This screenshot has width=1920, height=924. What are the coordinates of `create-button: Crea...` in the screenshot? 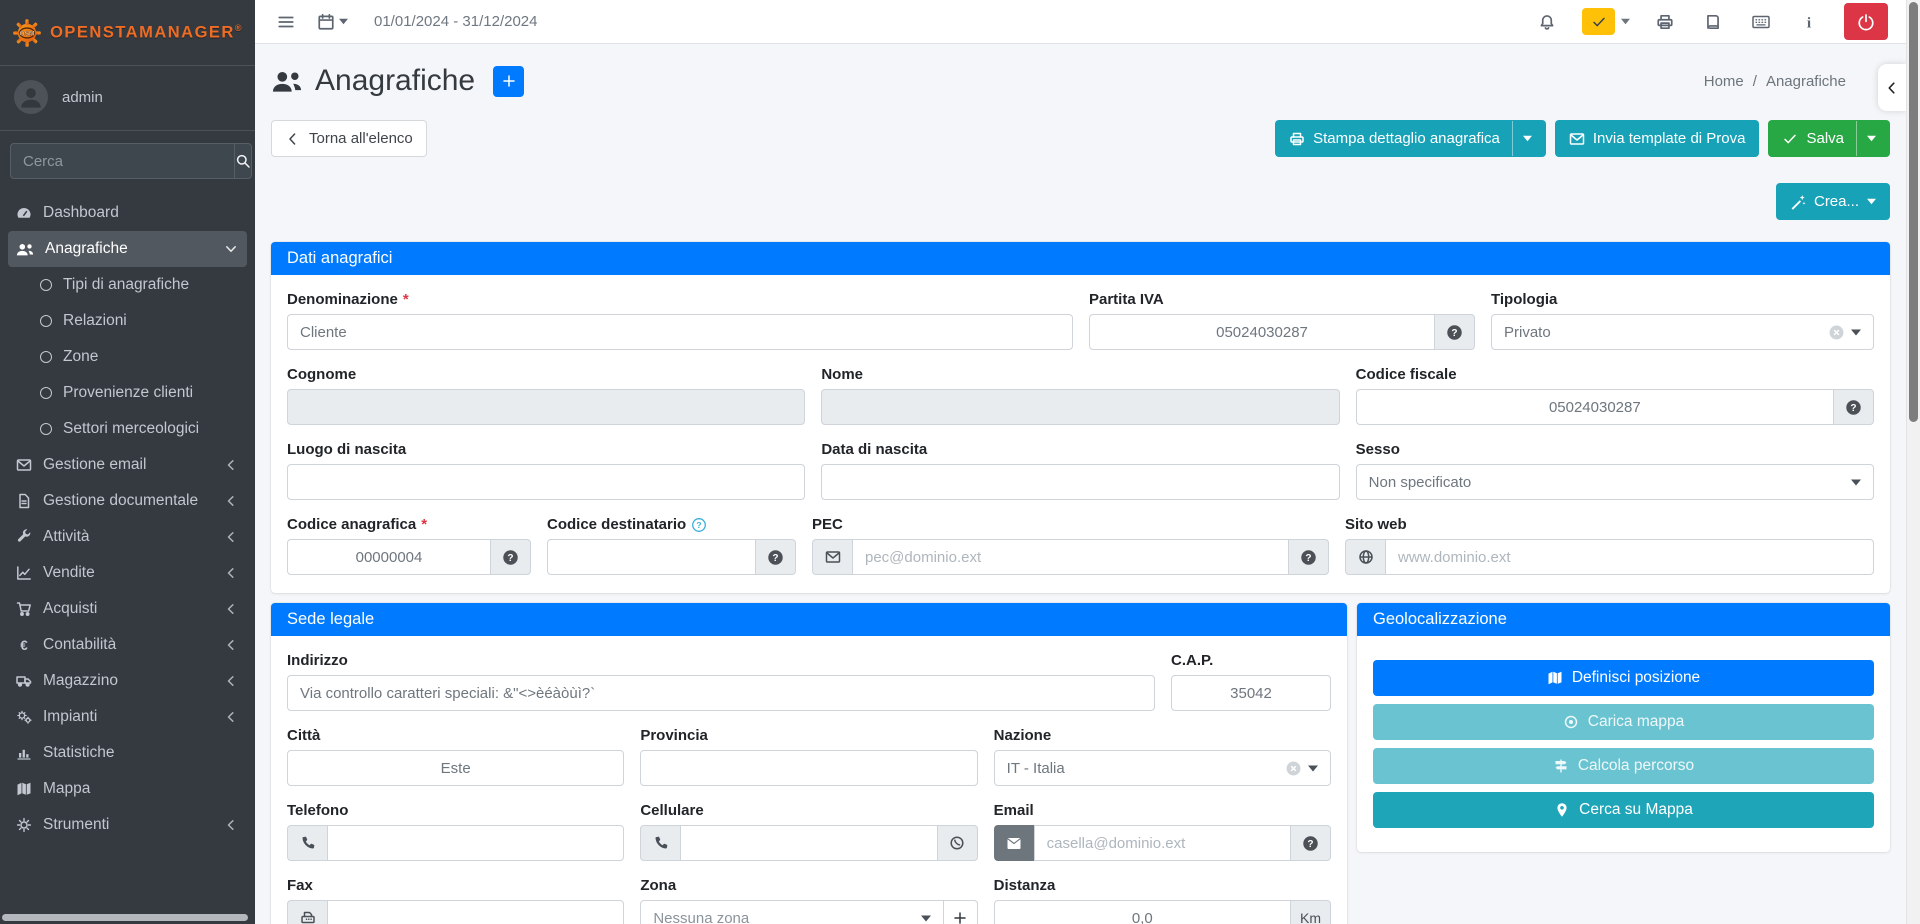 It's located at (1832, 201).